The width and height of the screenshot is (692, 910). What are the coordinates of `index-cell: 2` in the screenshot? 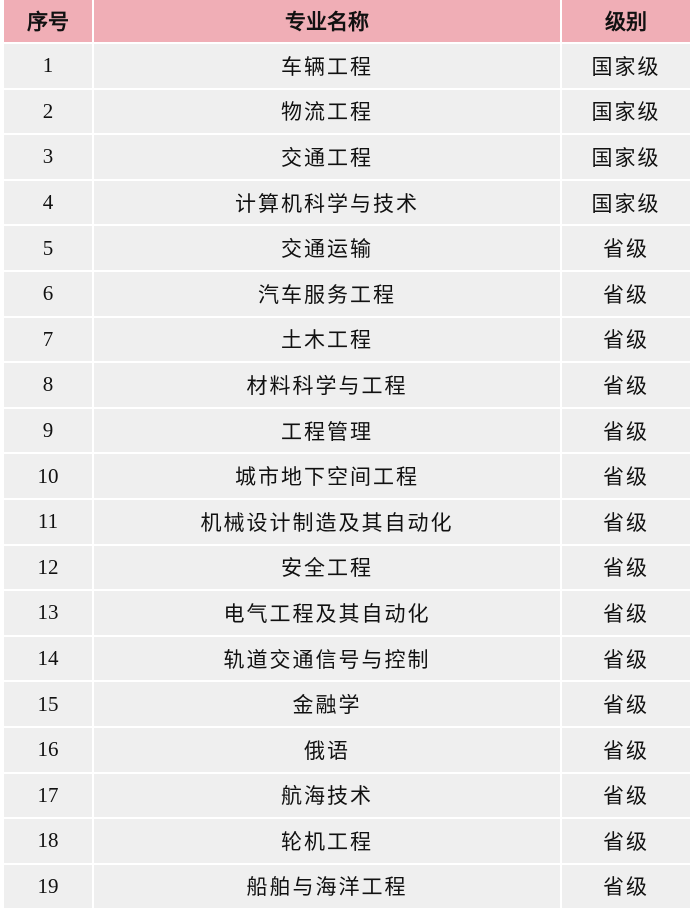 It's located at (48, 111).